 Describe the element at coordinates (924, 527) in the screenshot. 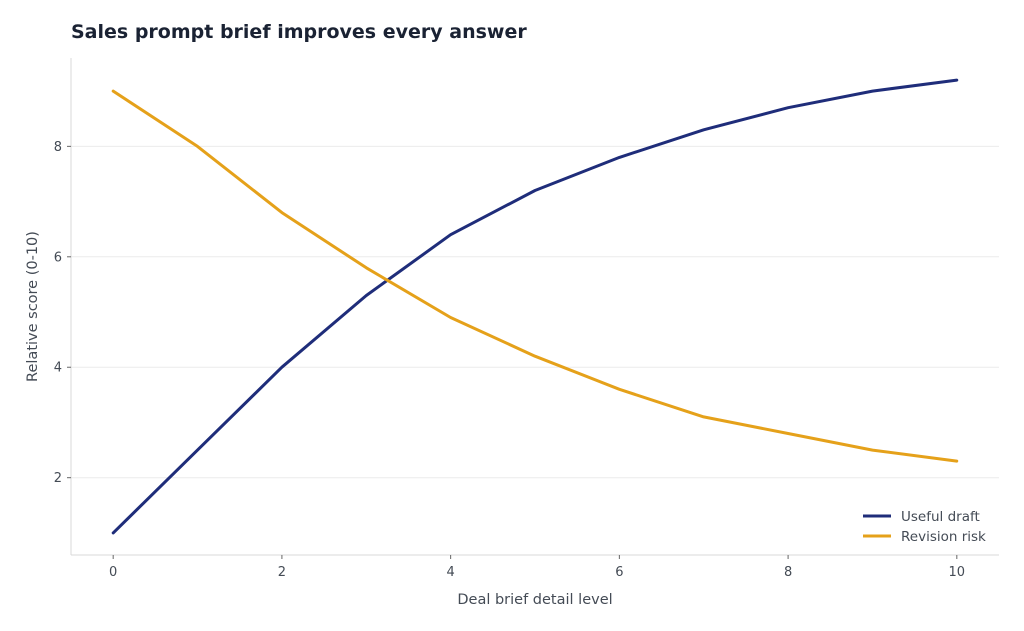

I see `legend: Useful draft Revision risk` at that location.